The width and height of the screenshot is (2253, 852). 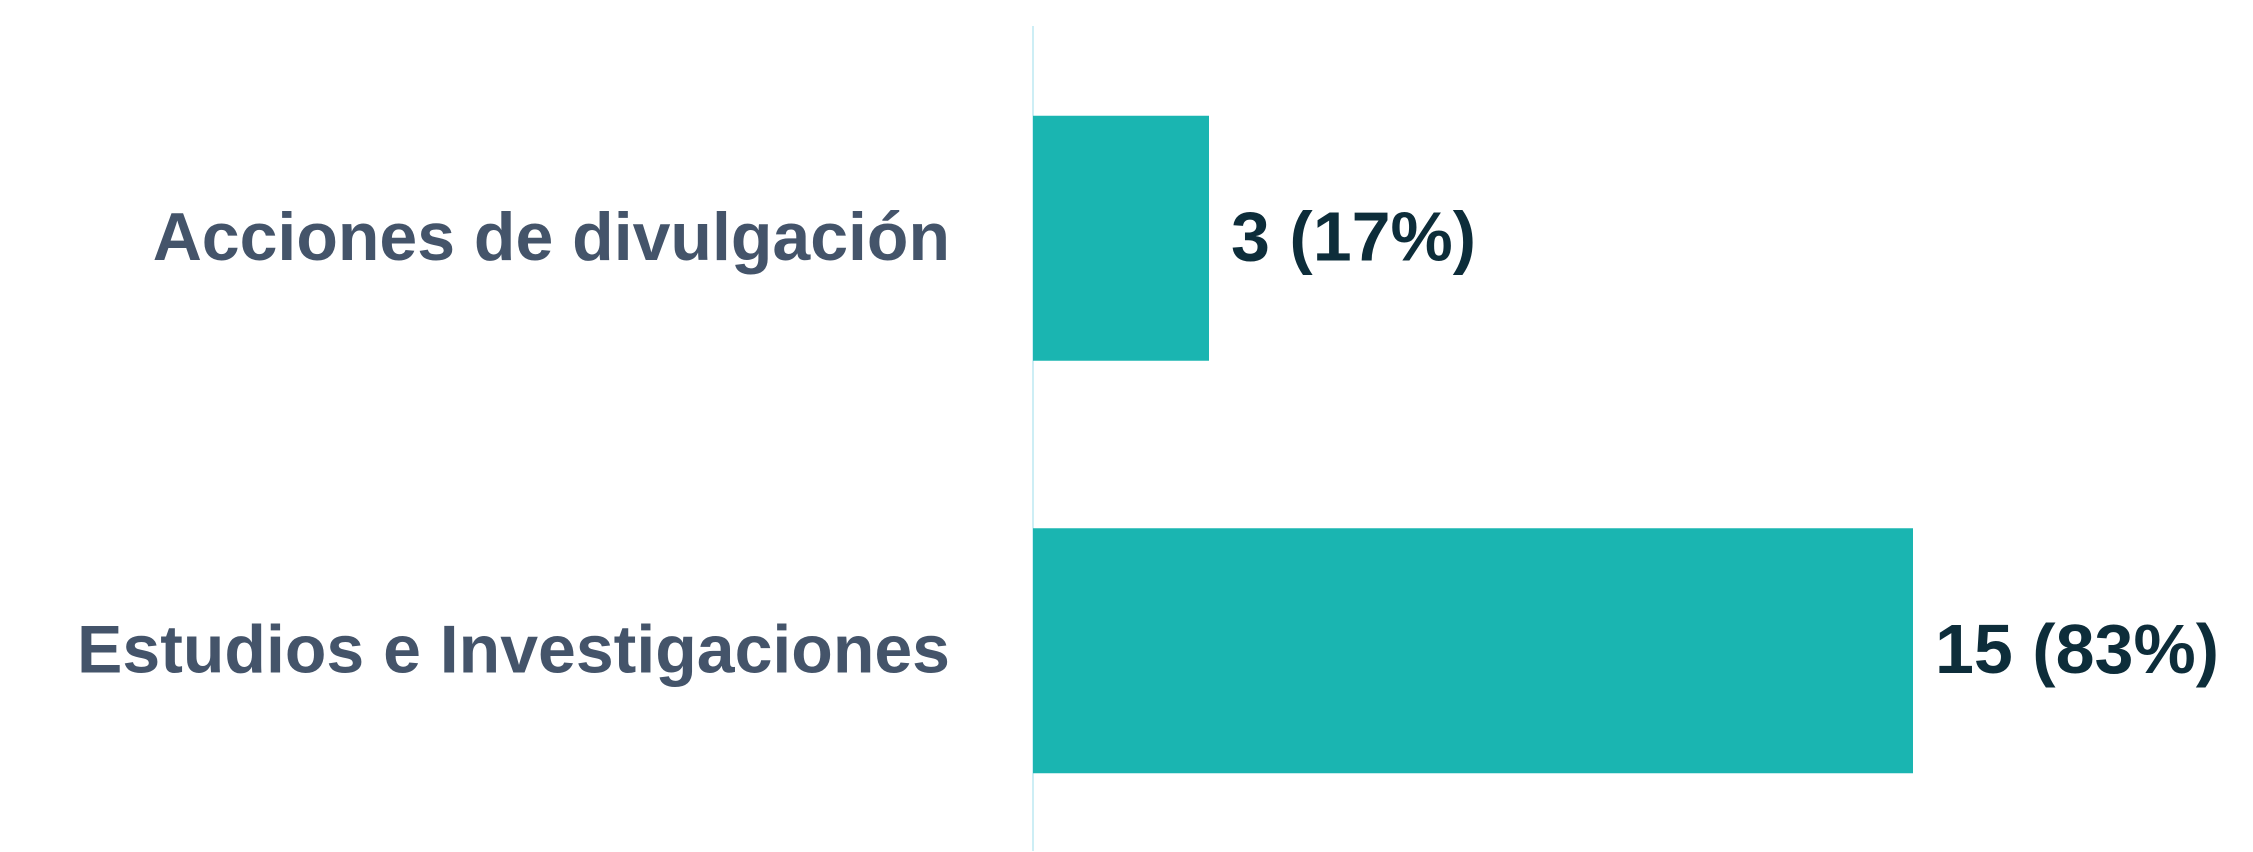 I want to click on category-label: Acciones de divulgación, so click(x=551, y=237).